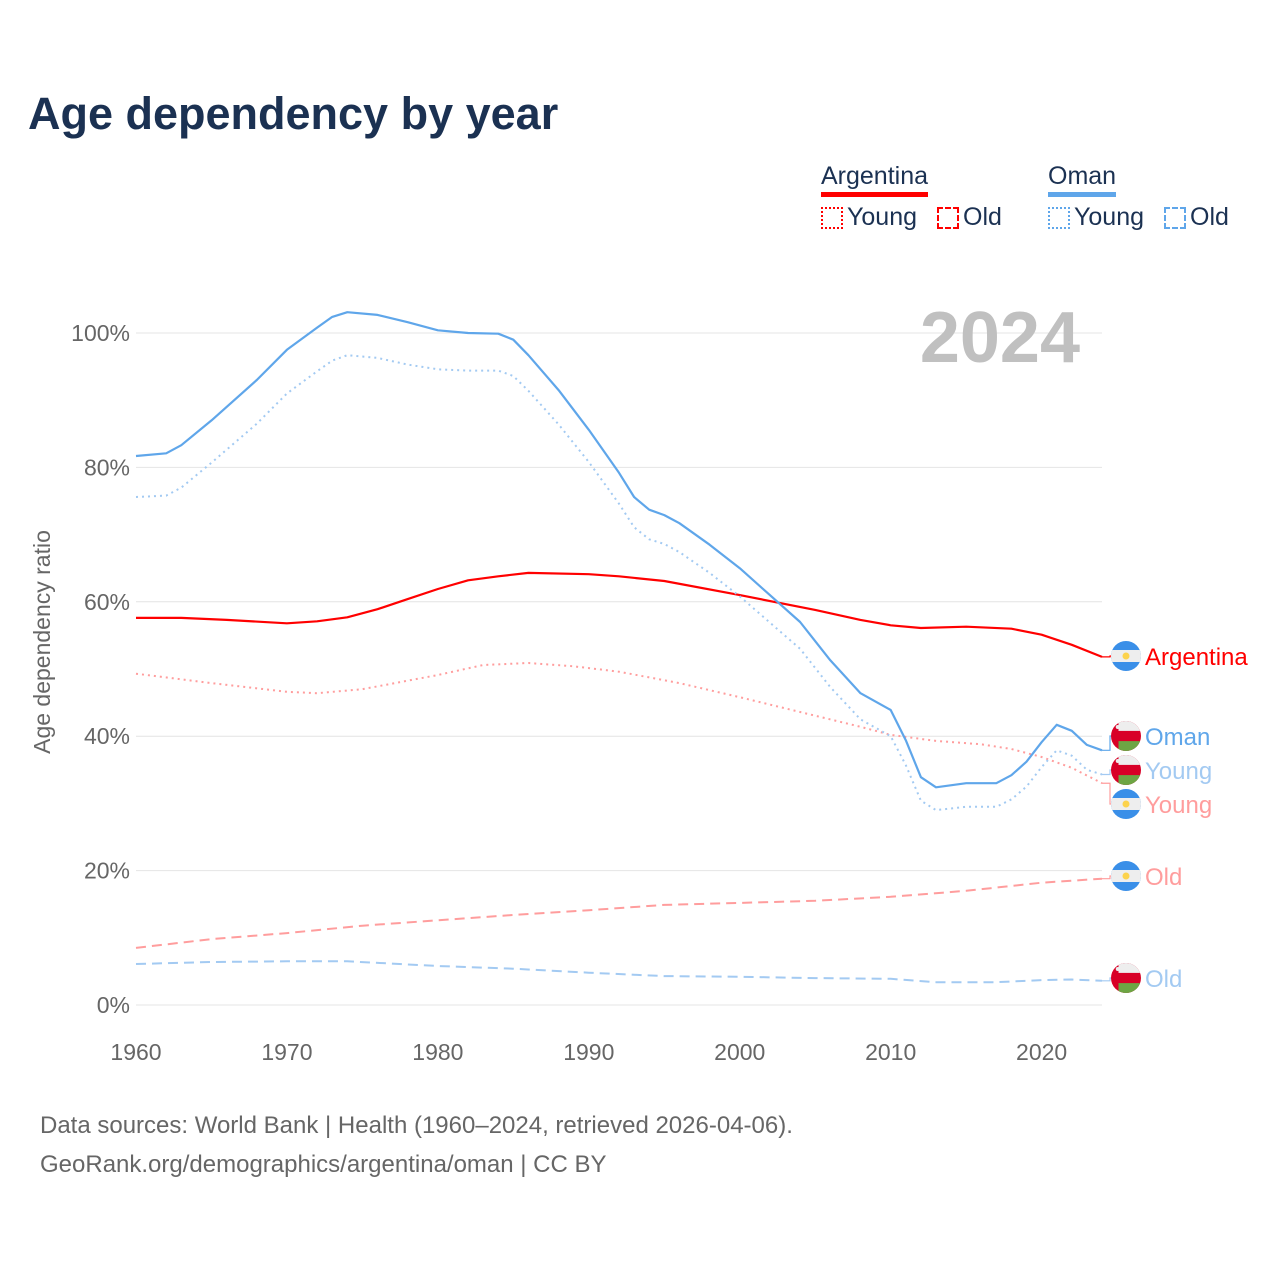  Describe the element at coordinates (293, 113) in the screenshot. I see `chart-title: Age dependency by year` at that location.